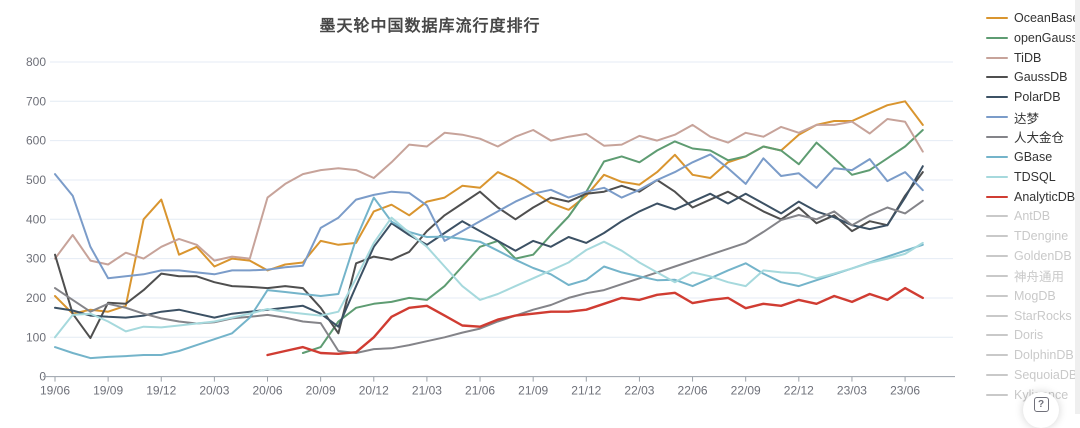 The height and width of the screenshot is (428, 1080). Describe the element at coordinates (427, 391) in the screenshot. I see `x-axis-label: 21/03` at that location.